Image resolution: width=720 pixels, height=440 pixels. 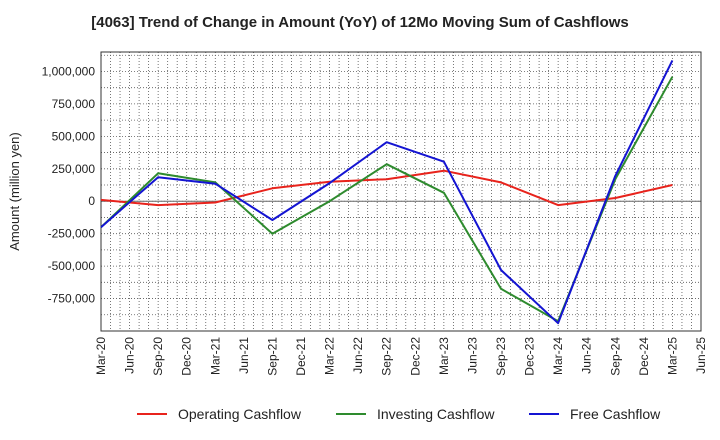 What do you see at coordinates (244, 355) in the screenshot?
I see `x-tick-label: Jun-21` at bounding box center [244, 355].